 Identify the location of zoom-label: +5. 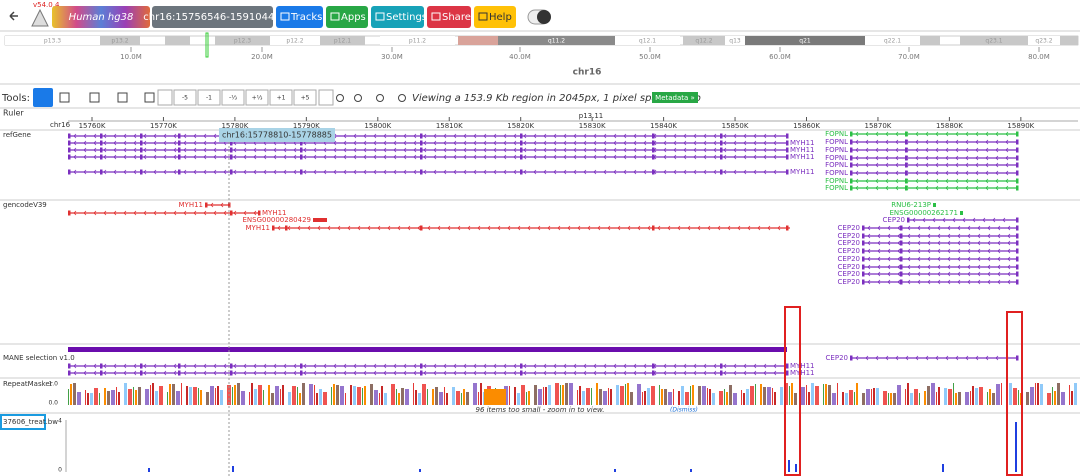
(305, 98).